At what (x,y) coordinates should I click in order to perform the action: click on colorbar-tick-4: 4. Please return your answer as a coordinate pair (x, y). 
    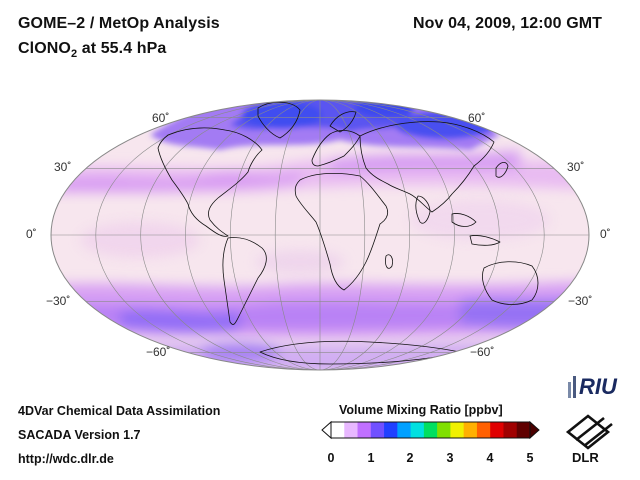
    Looking at the image, I should click on (490, 458).